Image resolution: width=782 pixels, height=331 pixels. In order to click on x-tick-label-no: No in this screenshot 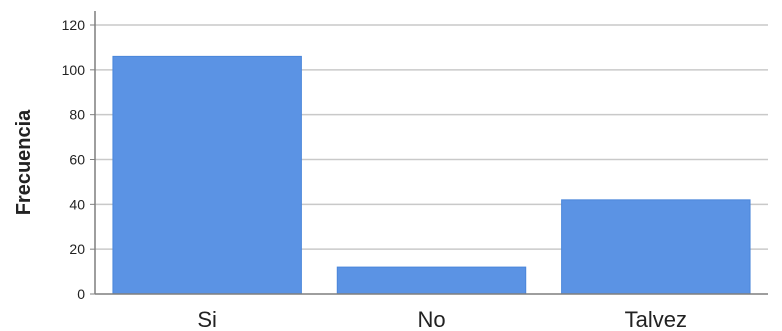, I will do `click(431, 319)`.